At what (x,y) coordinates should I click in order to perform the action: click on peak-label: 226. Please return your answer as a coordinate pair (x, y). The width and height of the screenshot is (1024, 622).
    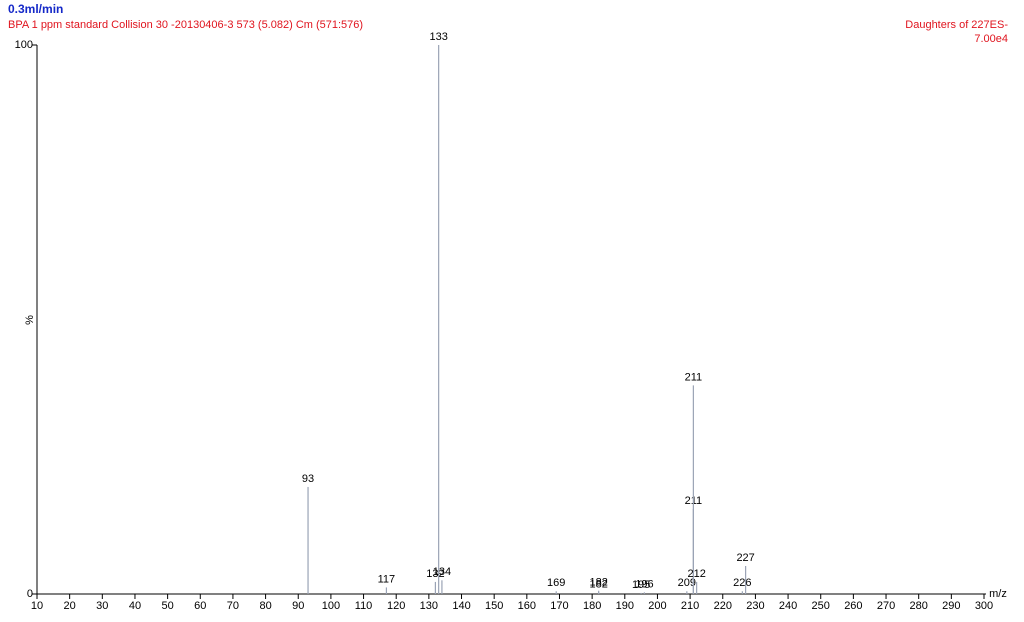
    Looking at the image, I should click on (742, 583).